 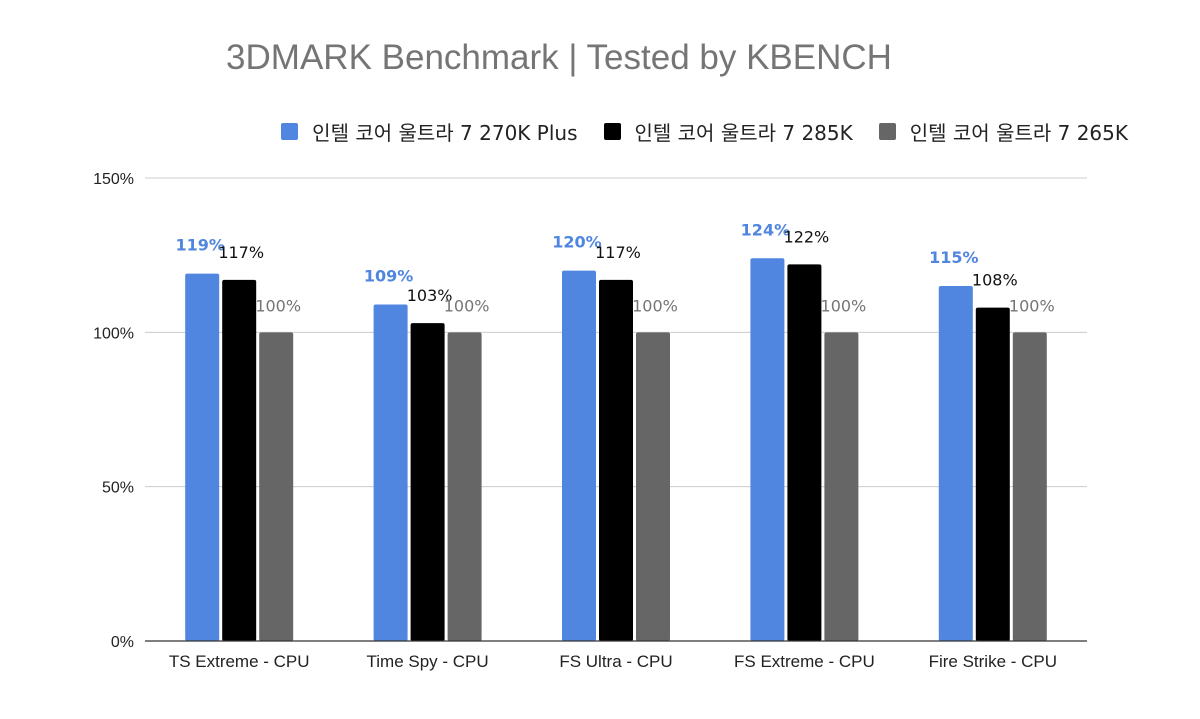 I want to click on legend-swatch-265k, so click(x=887, y=131).